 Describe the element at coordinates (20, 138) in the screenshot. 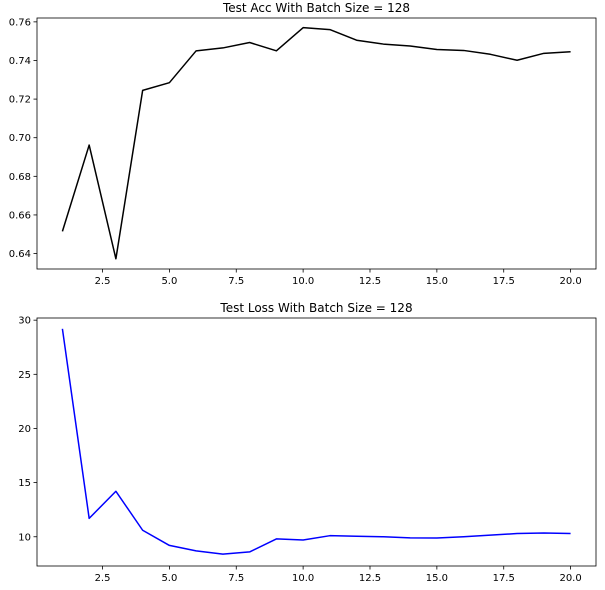

I see `y-tick-label: 0.70` at that location.